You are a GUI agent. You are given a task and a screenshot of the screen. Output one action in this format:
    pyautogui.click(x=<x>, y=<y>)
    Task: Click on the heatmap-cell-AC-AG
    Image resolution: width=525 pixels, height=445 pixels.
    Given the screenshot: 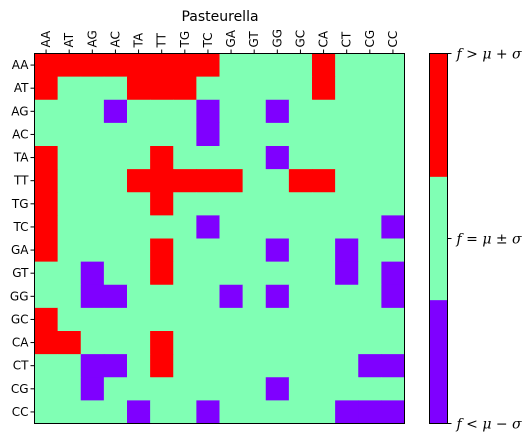 What is the action you would take?
    pyautogui.click(x=92, y=134)
    